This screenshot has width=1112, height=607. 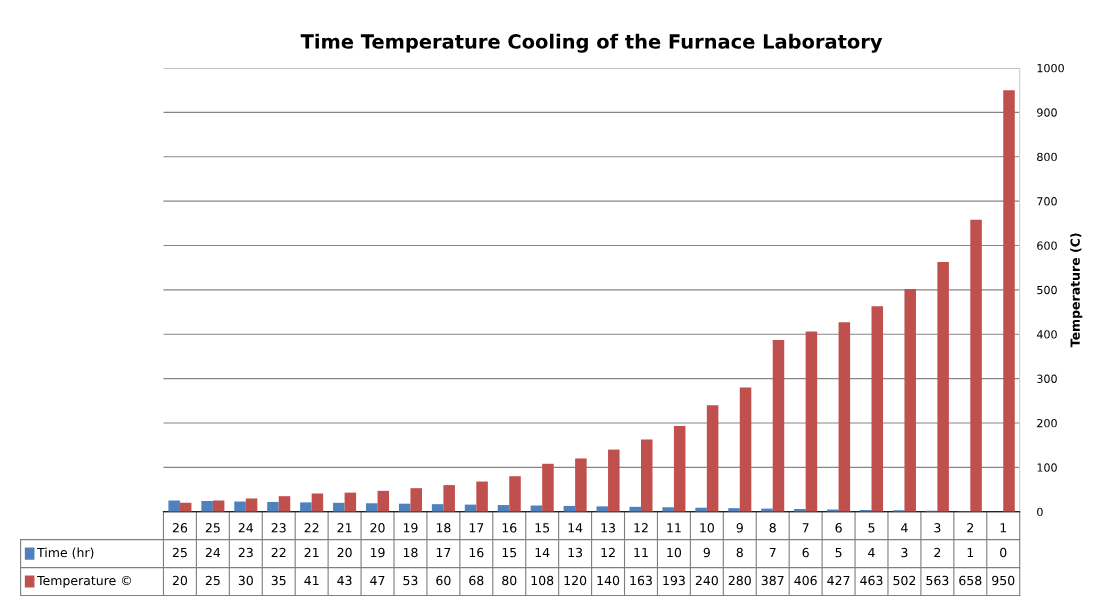 I want to click on x-tick-label: 14, so click(x=575, y=528).